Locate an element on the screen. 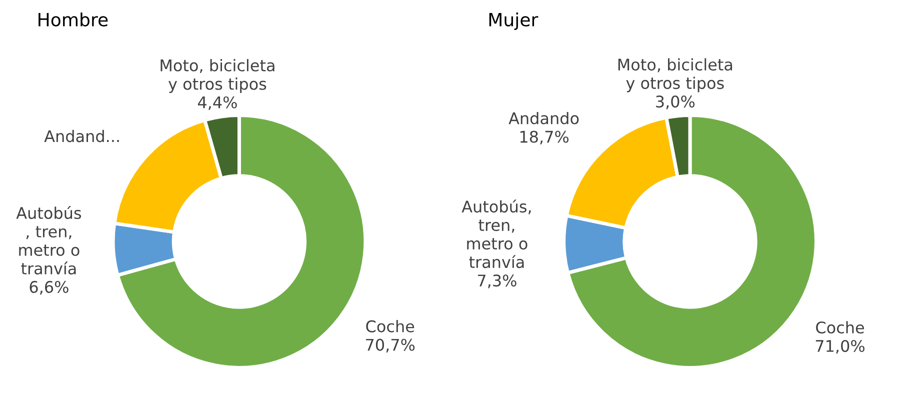  data-label: 70,7% is located at coordinates (390, 345).